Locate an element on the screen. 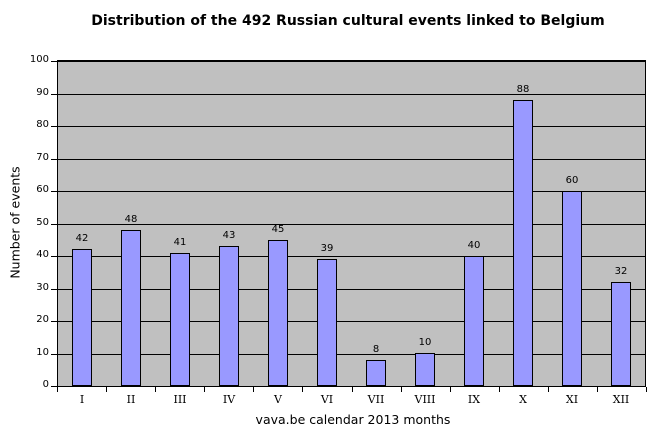 This screenshot has height=447, width=666. y-tick-label: 40 is located at coordinates (42, 254).